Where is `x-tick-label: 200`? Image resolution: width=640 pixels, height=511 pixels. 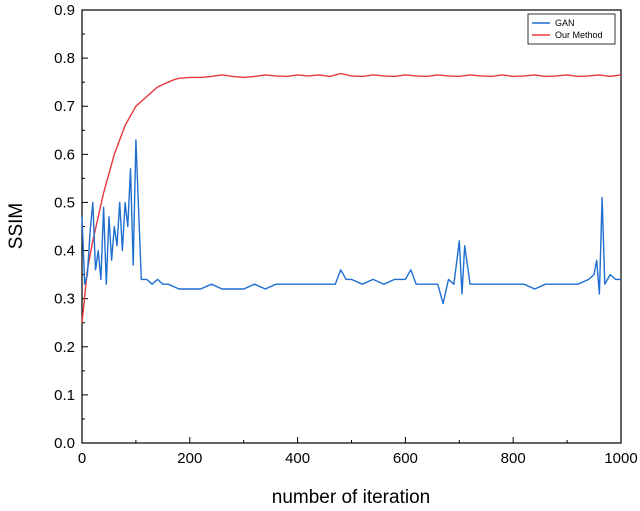 x-tick-label: 200 is located at coordinates (189, 458).